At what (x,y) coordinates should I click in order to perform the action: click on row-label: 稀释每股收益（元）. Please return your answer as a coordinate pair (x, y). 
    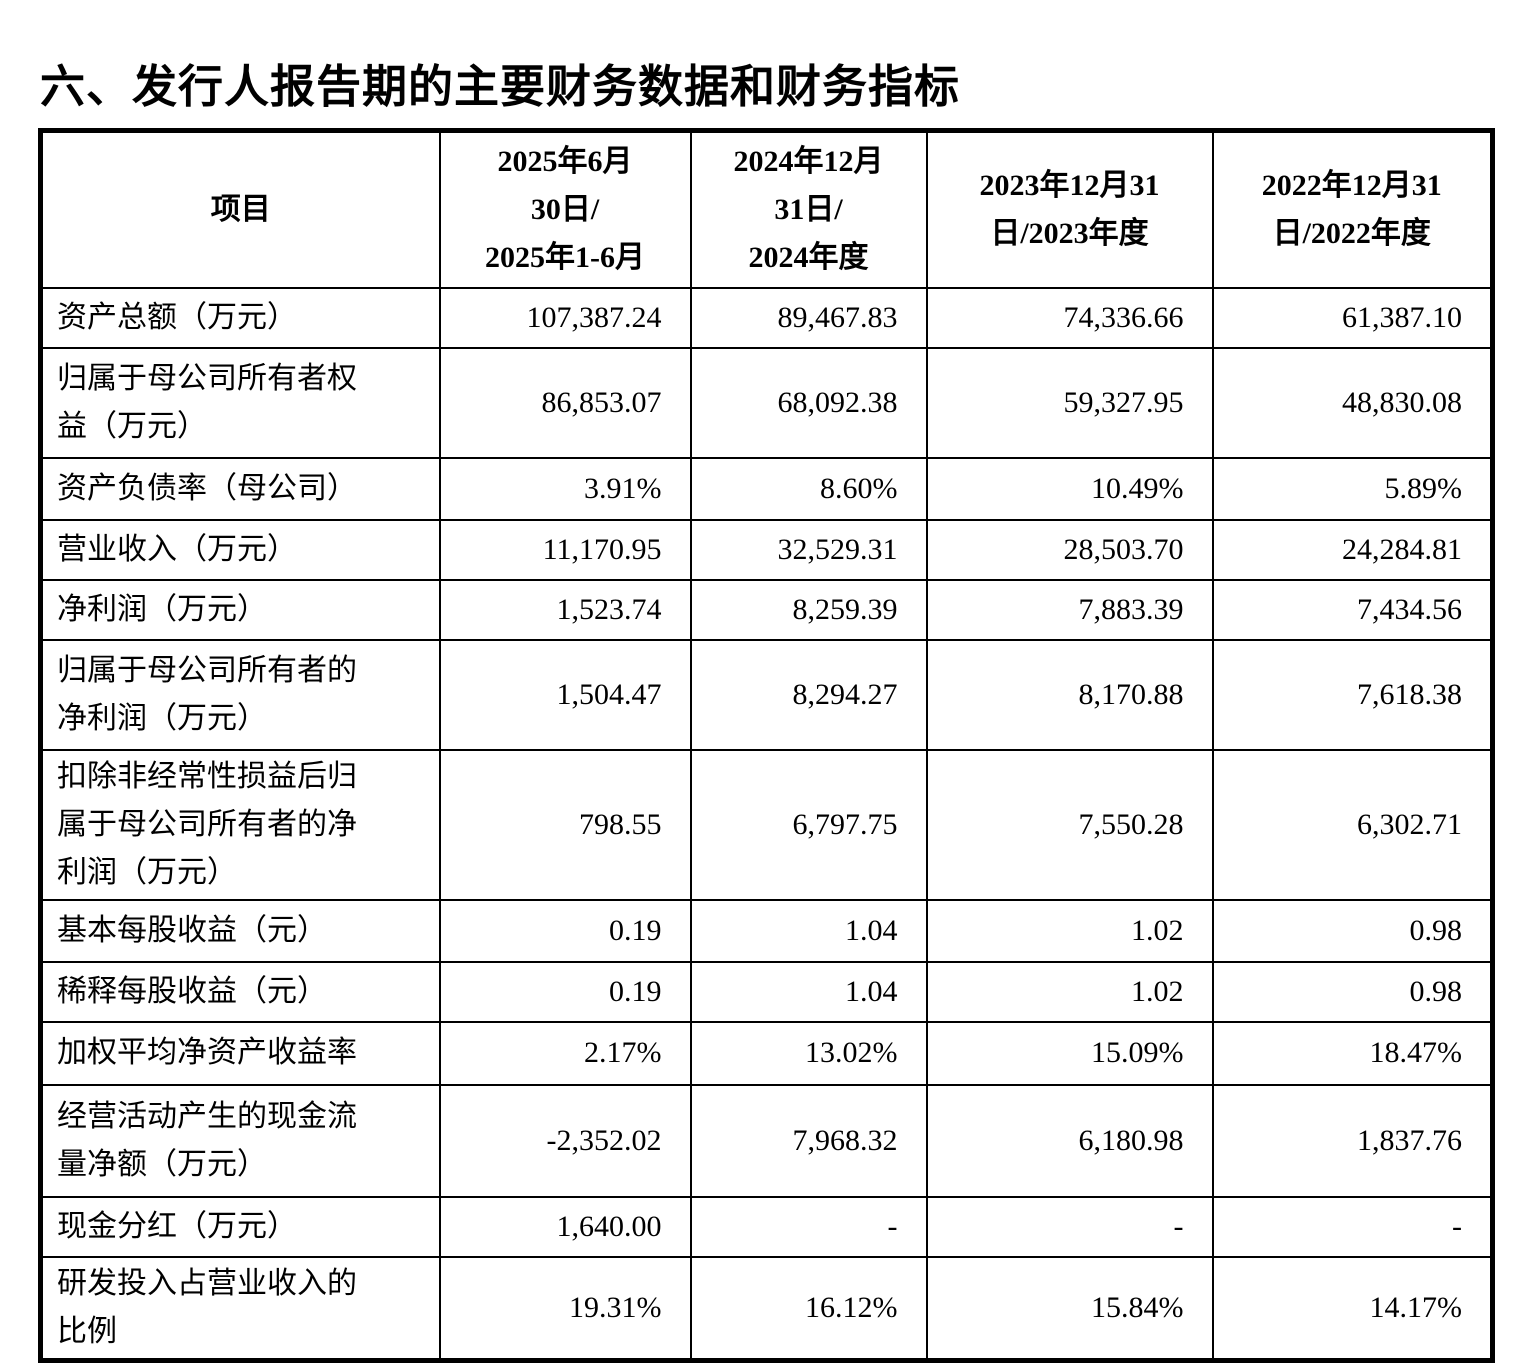
    Looking at the image, I should click on (240, 991).